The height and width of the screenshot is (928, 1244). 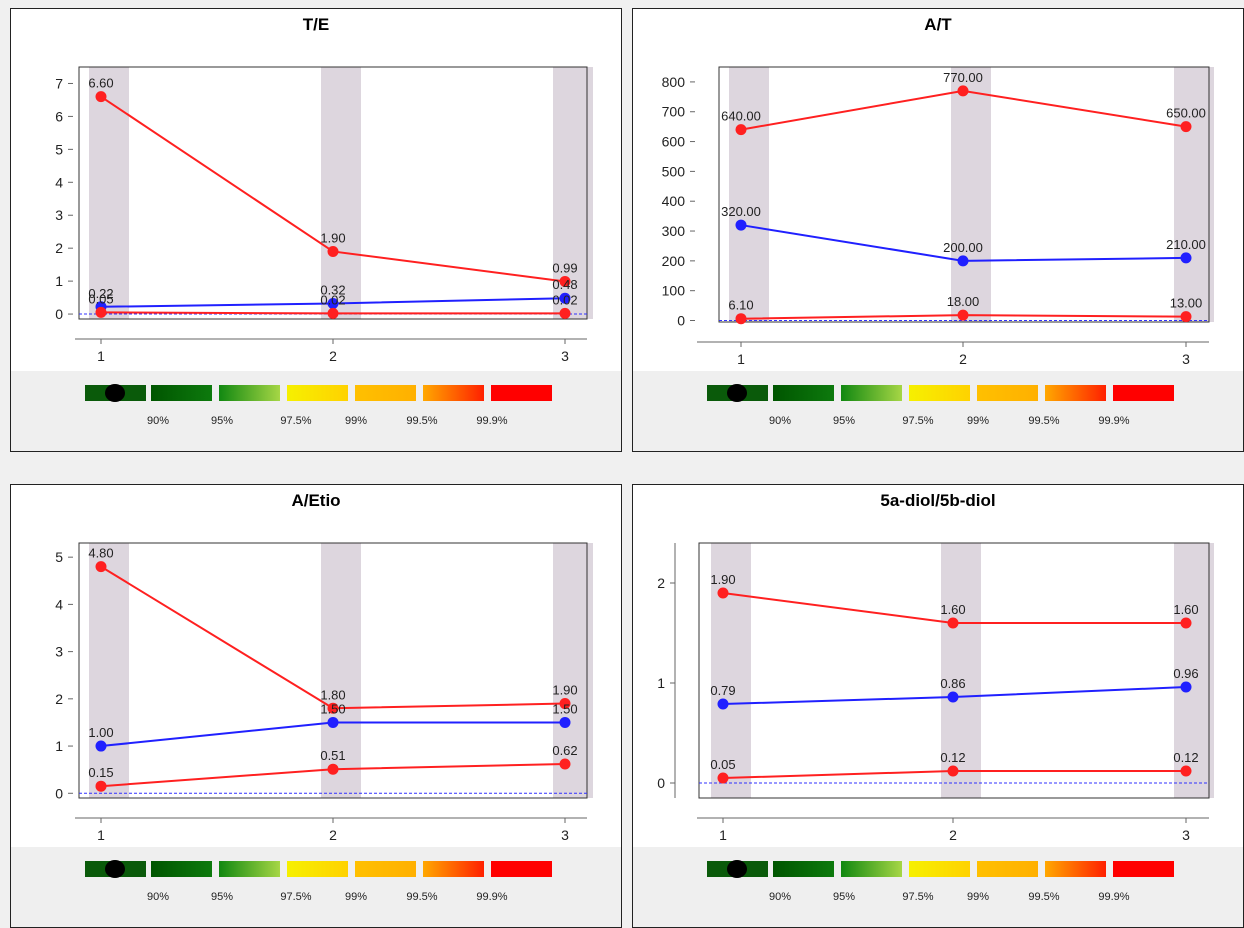 What do you see at coordinates (674, 261) in the screenshot?
I see `y-tick-label: 200` at bounding box center [674, 261].